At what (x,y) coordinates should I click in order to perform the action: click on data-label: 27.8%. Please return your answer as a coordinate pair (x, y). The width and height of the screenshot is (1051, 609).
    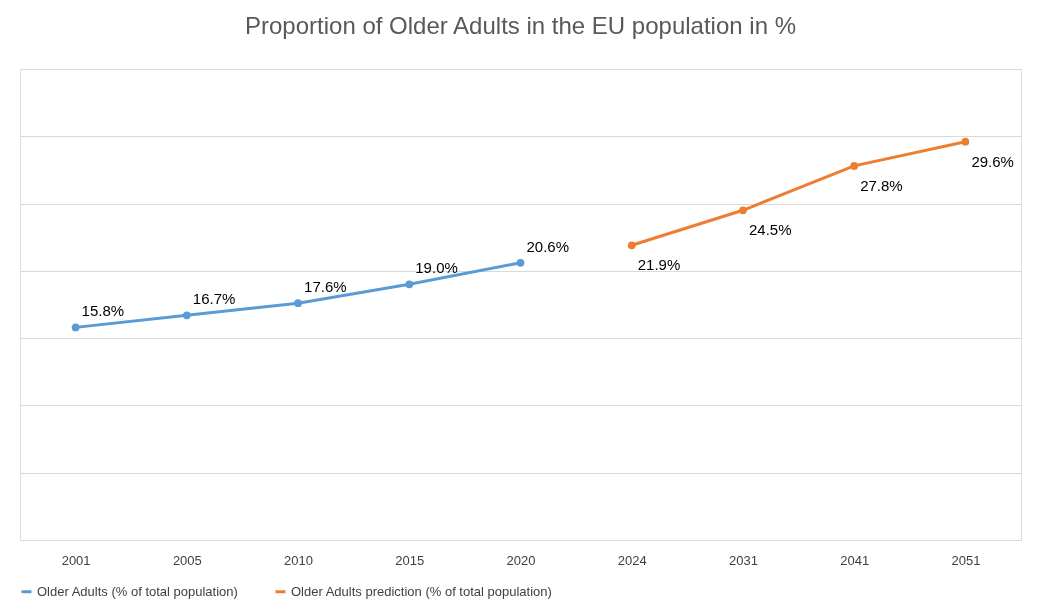
    Looking at the image, I should click on (881, 185).